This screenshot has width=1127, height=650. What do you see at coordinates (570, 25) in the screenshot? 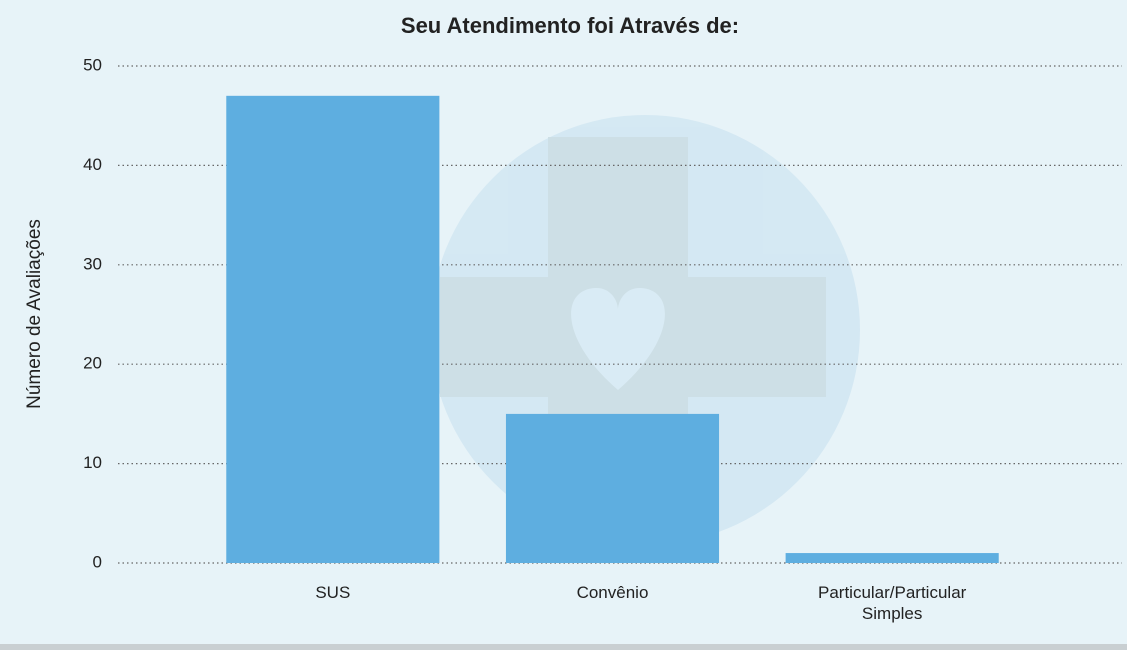
I see `chart-title: Seu Atendimento foi Através de:` at bounding box center [570, 25].